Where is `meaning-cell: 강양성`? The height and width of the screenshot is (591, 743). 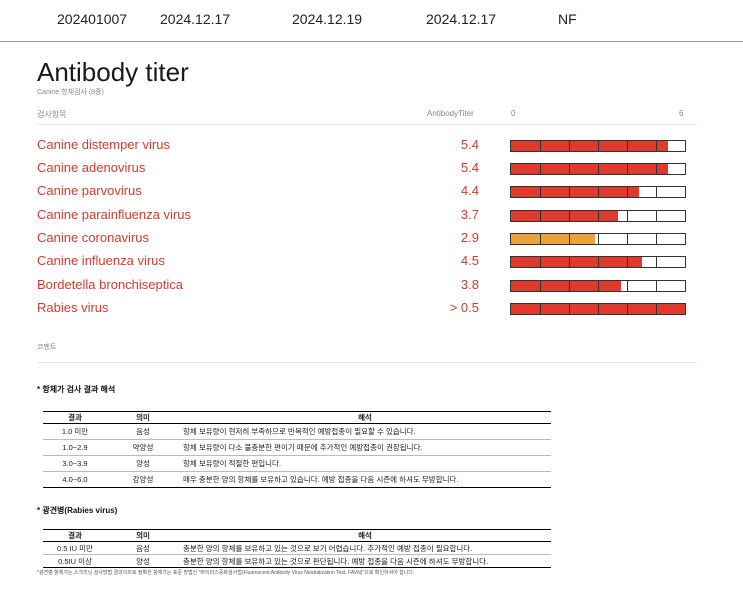
meaning-cell: 강양성 is located at coordinates (143, 479).